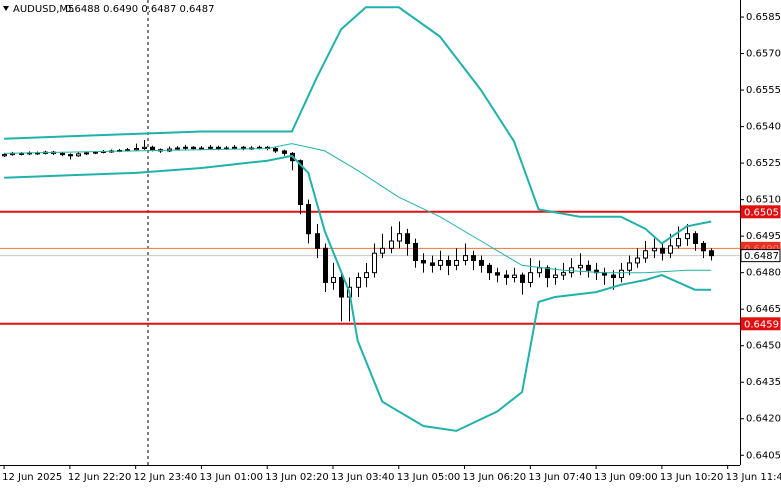 The height and width of the screenshot is (489, 781). Describe the element at coordinates (626, 477) in the screenshot. I see `x-tick-label: 13 Jun 09:00` at that location.